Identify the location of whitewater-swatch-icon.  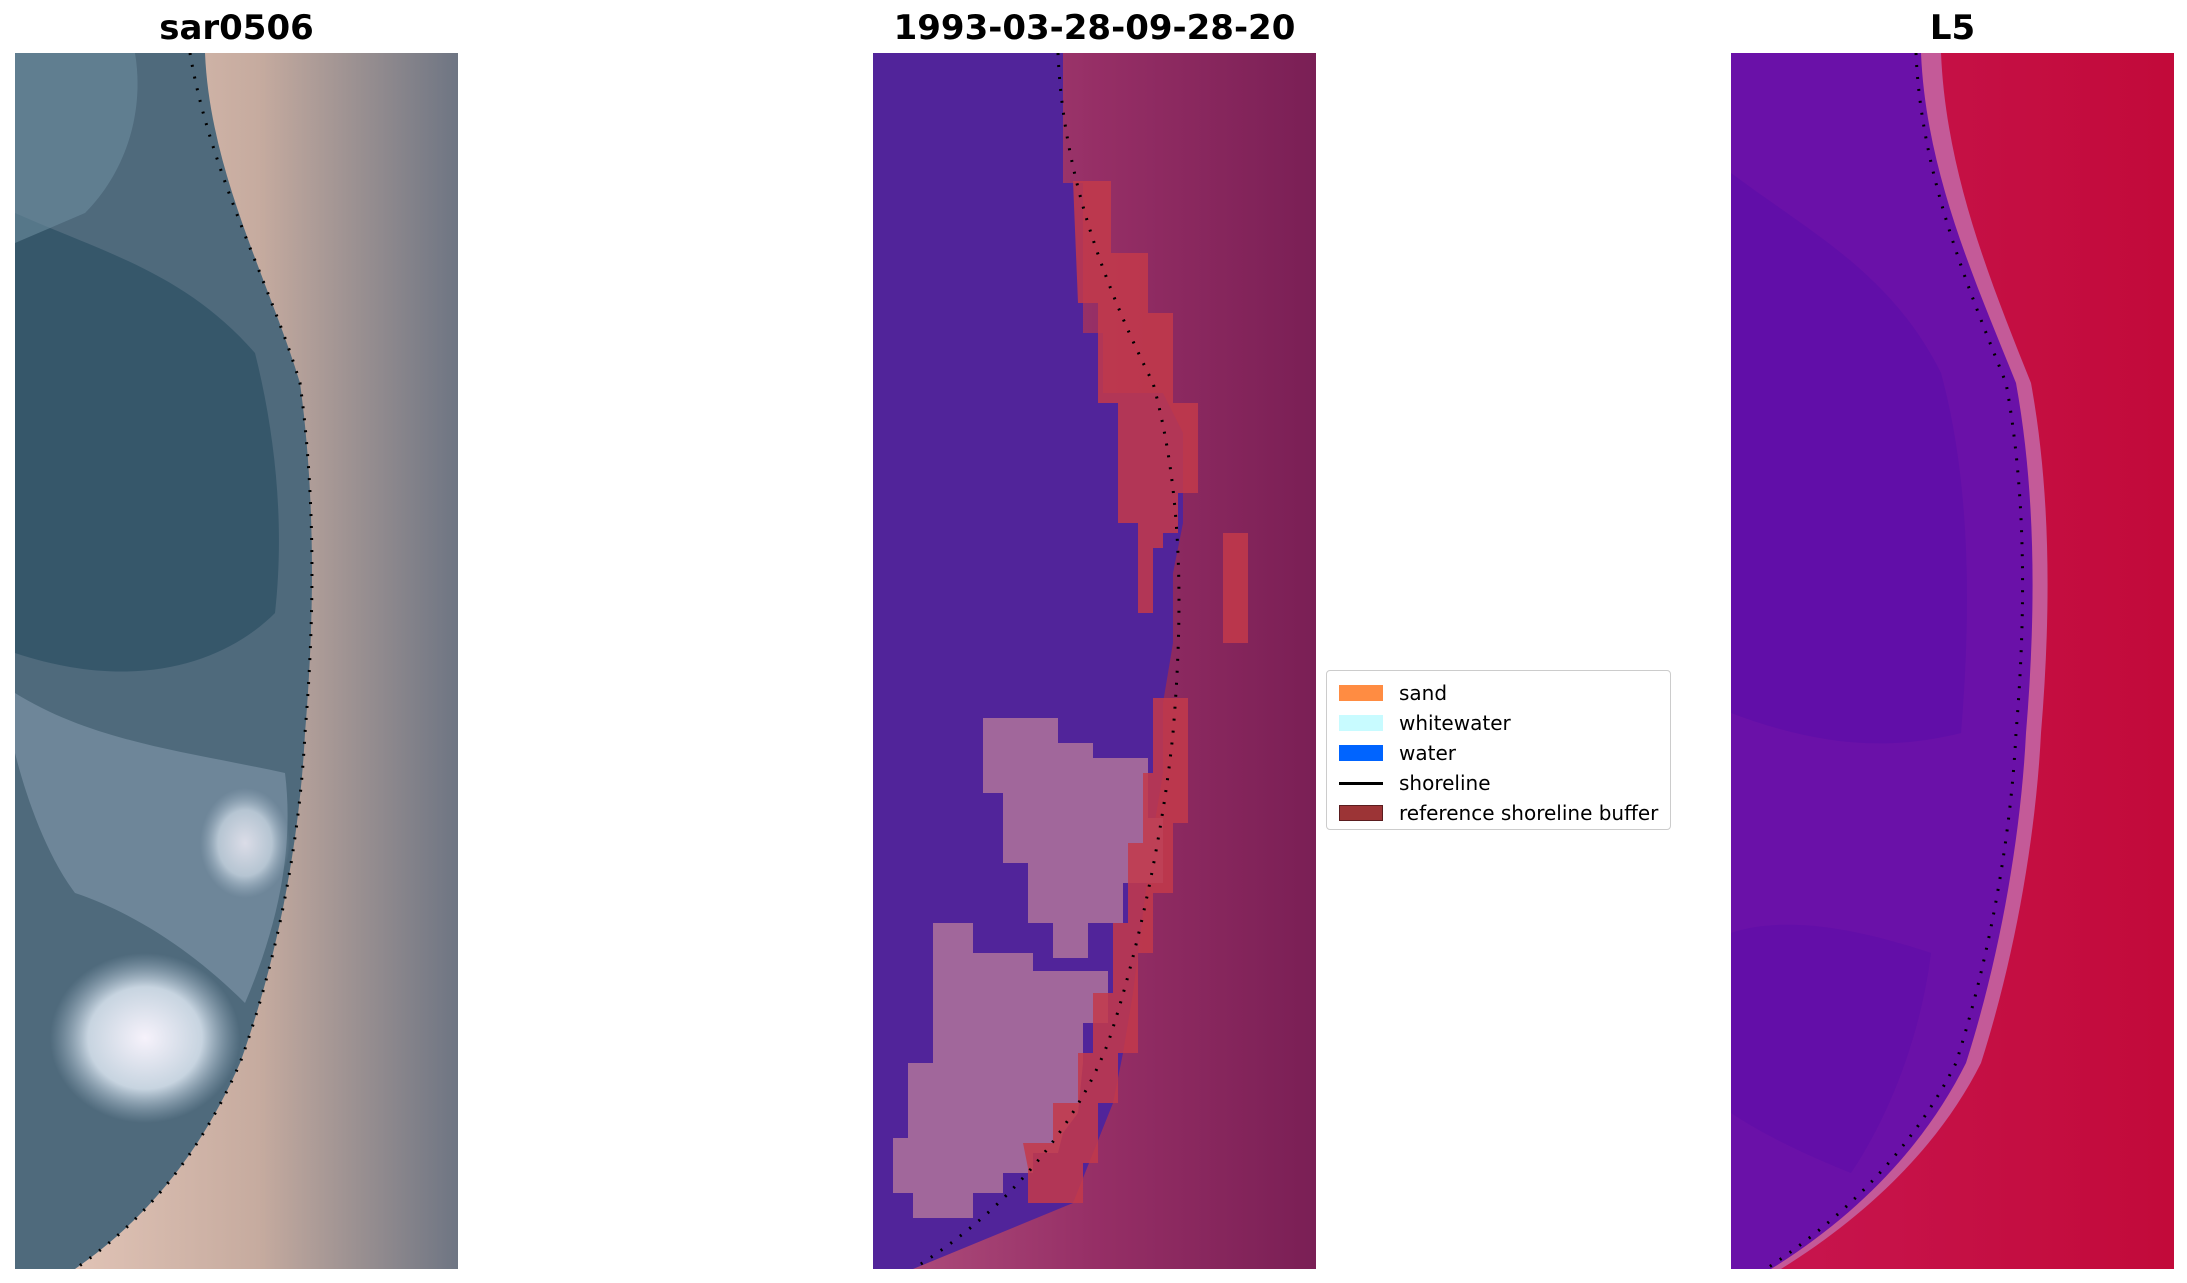
(1361, 723).